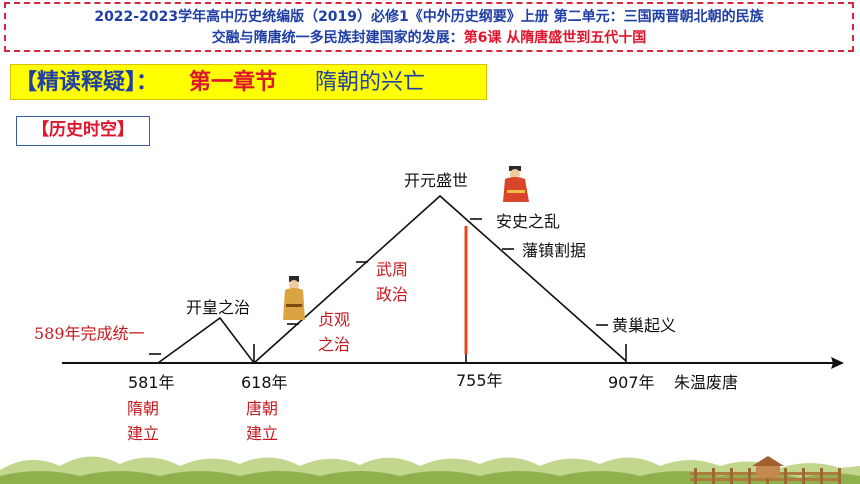  What do you see at coordinates (706, 382) in the screenshot?
I see `event-zhuwen: 朱温废唐` at bounding box center [706, 382].